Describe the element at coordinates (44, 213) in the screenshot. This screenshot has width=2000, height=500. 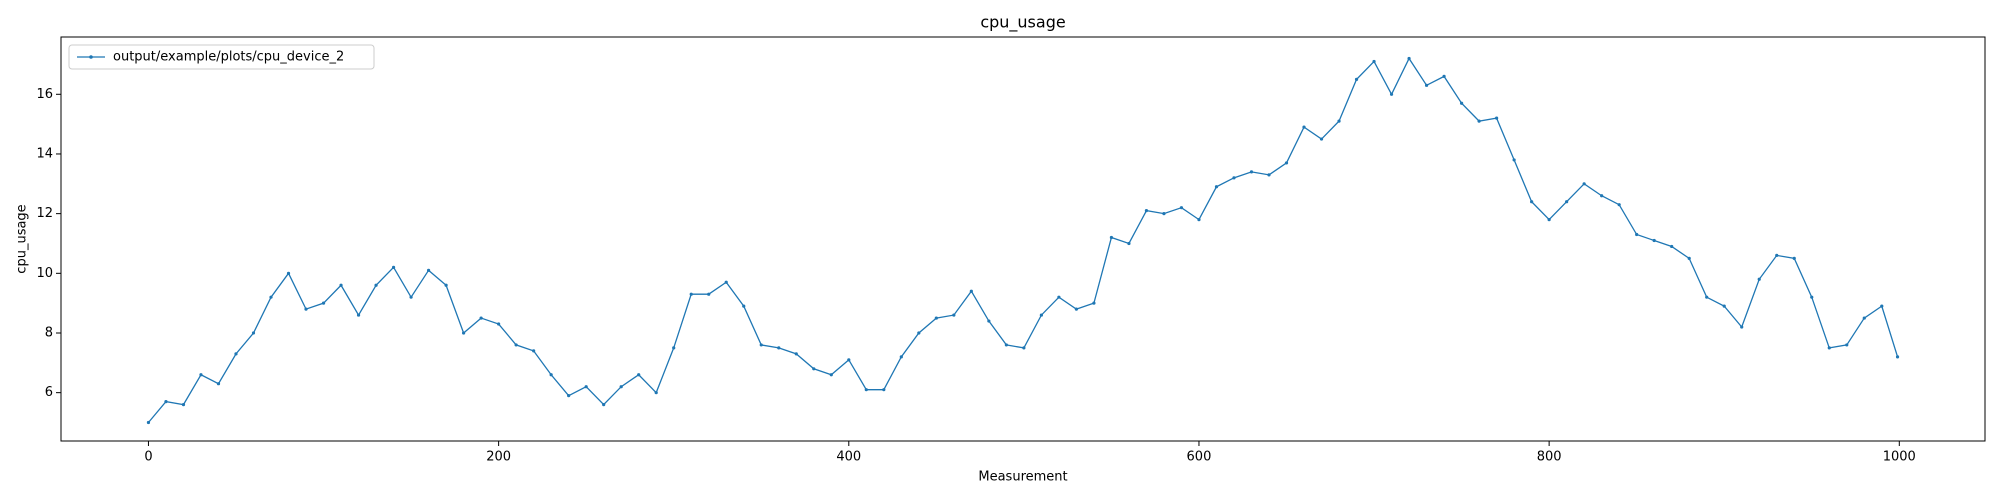
I see `y-tick-label: 12` at that location.